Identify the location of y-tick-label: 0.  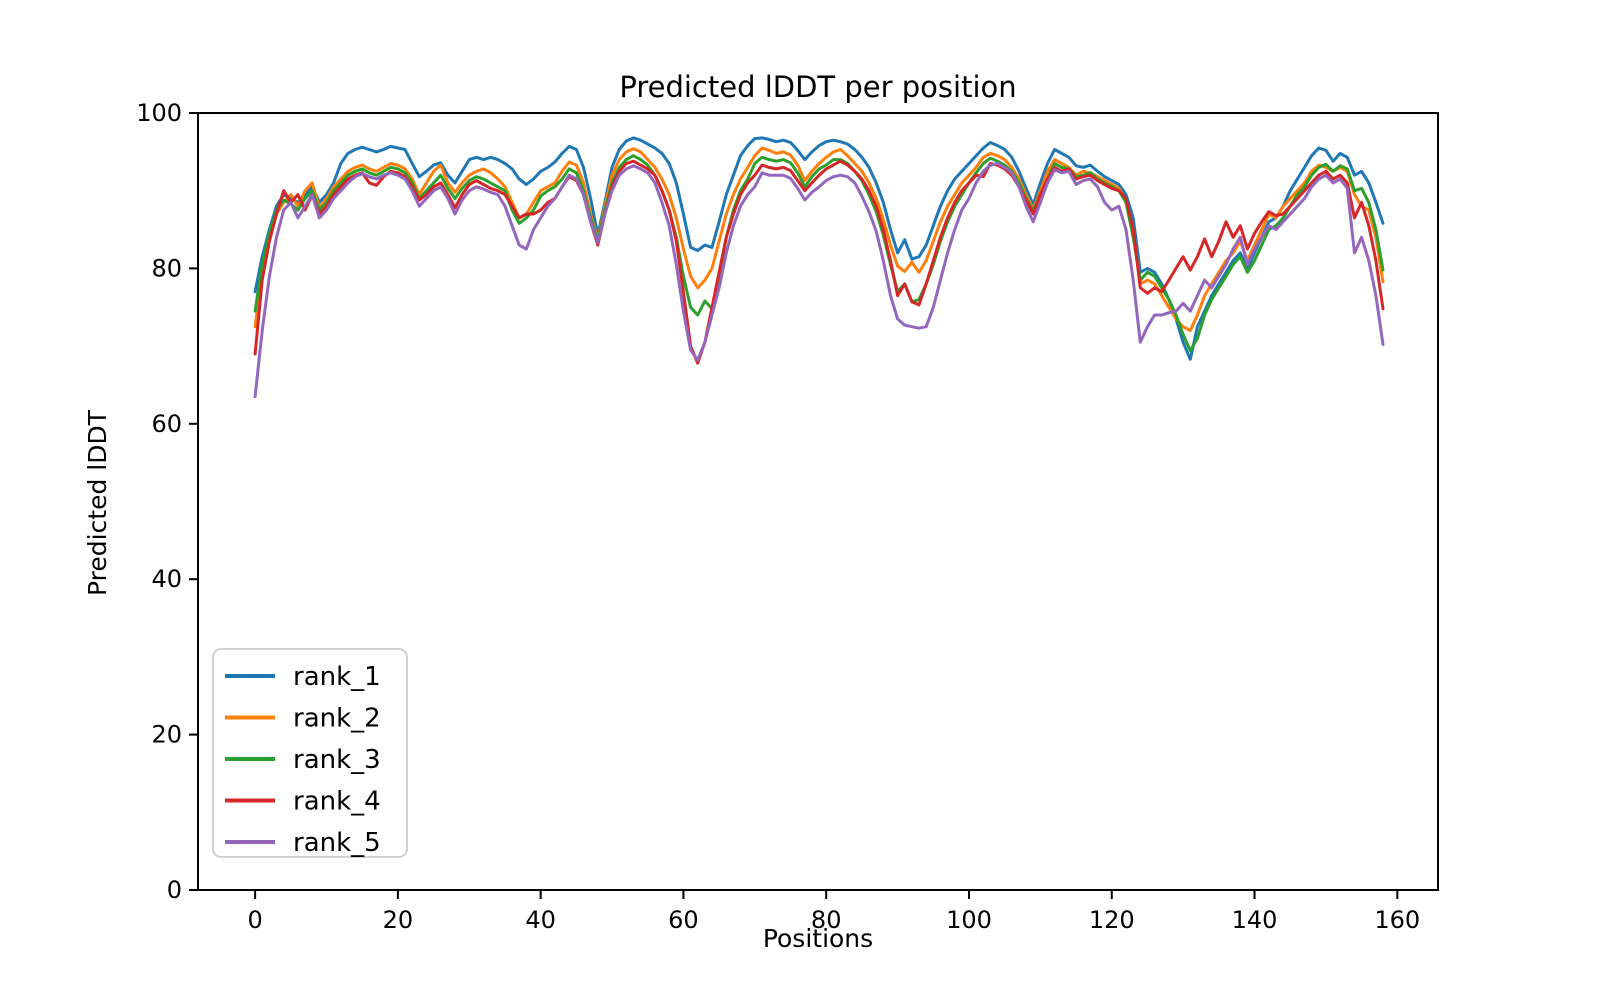
(174, 890).